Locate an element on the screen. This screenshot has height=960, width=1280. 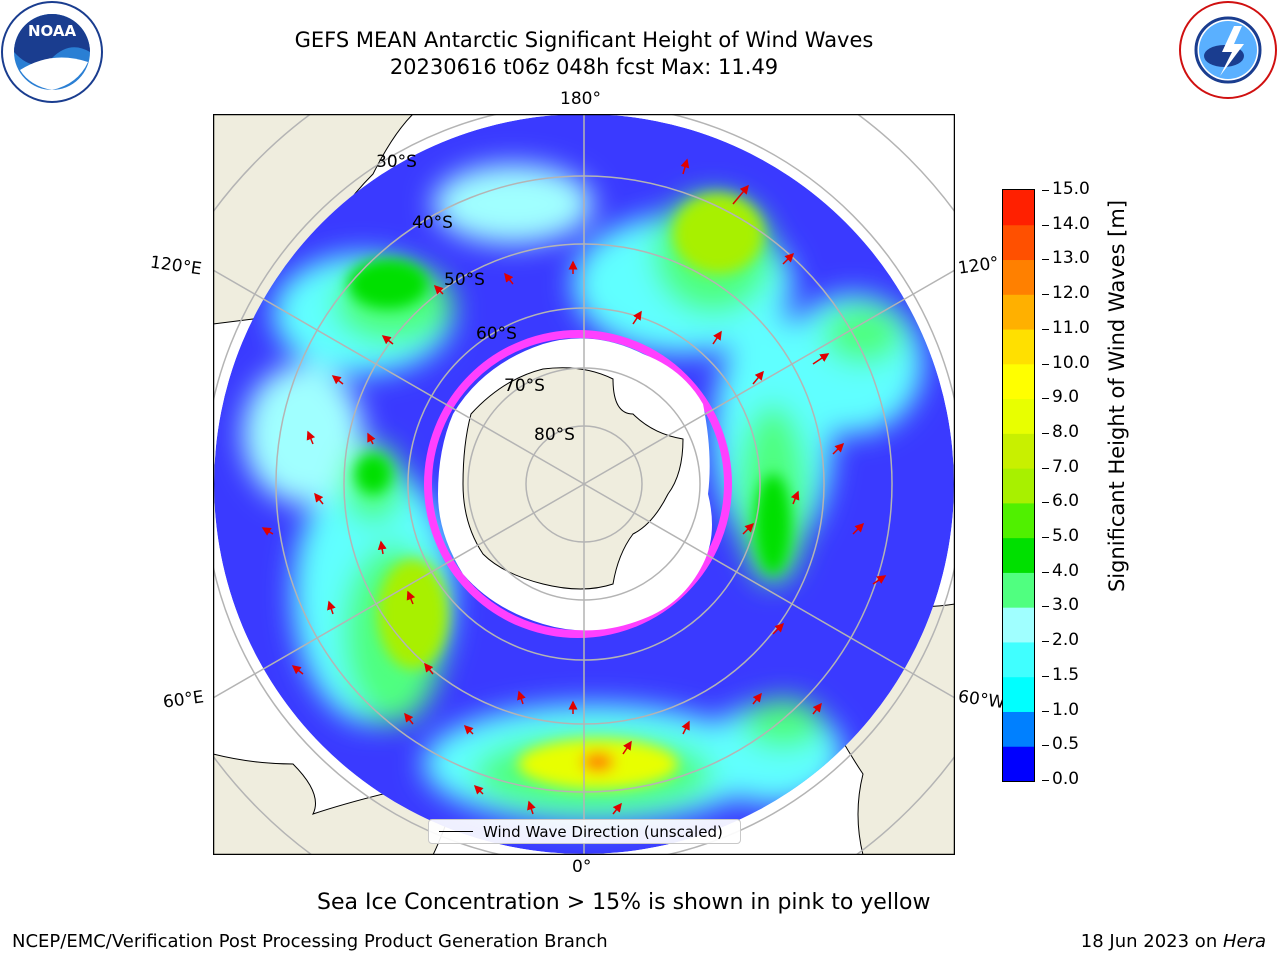
colorbar is located at coordinates (1018, 485).